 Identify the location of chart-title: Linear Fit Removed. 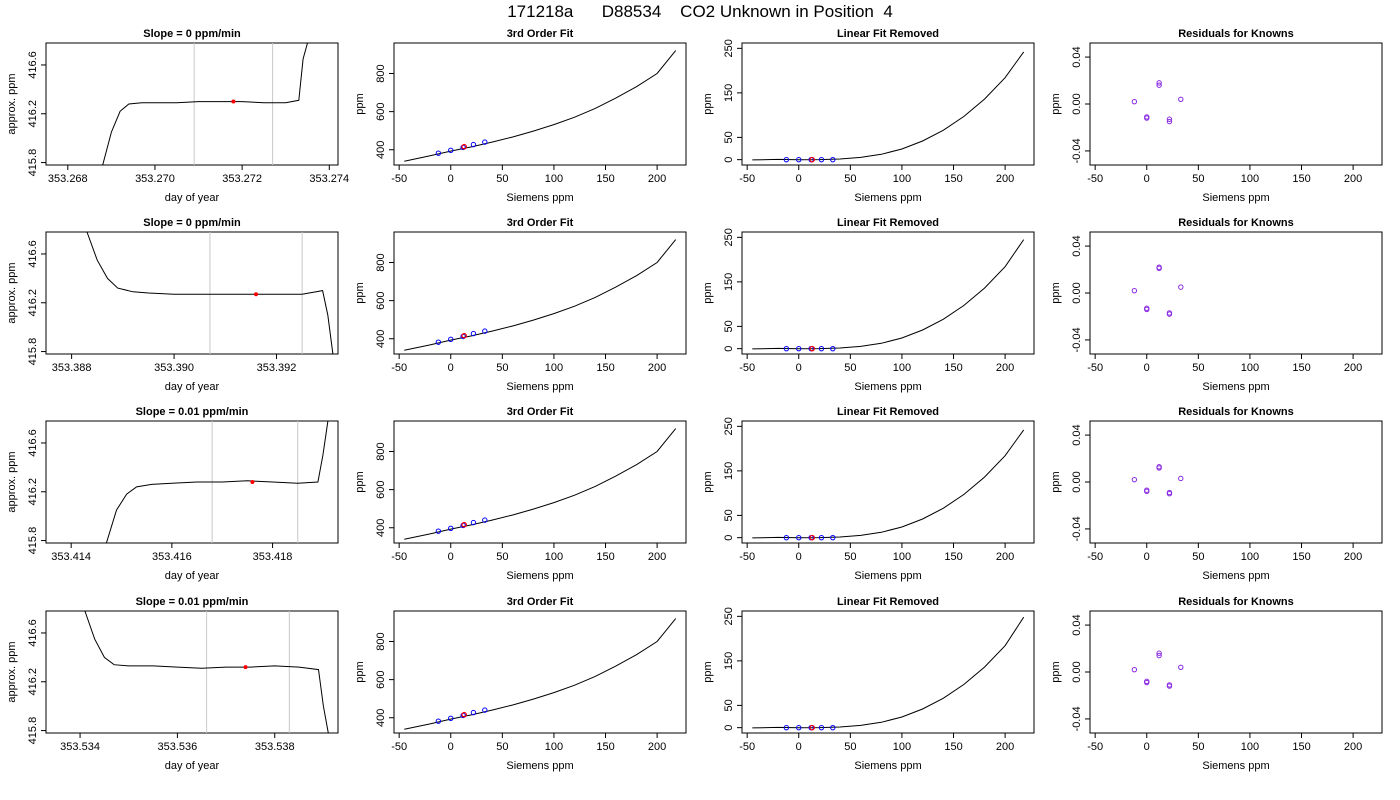
(888, 602).